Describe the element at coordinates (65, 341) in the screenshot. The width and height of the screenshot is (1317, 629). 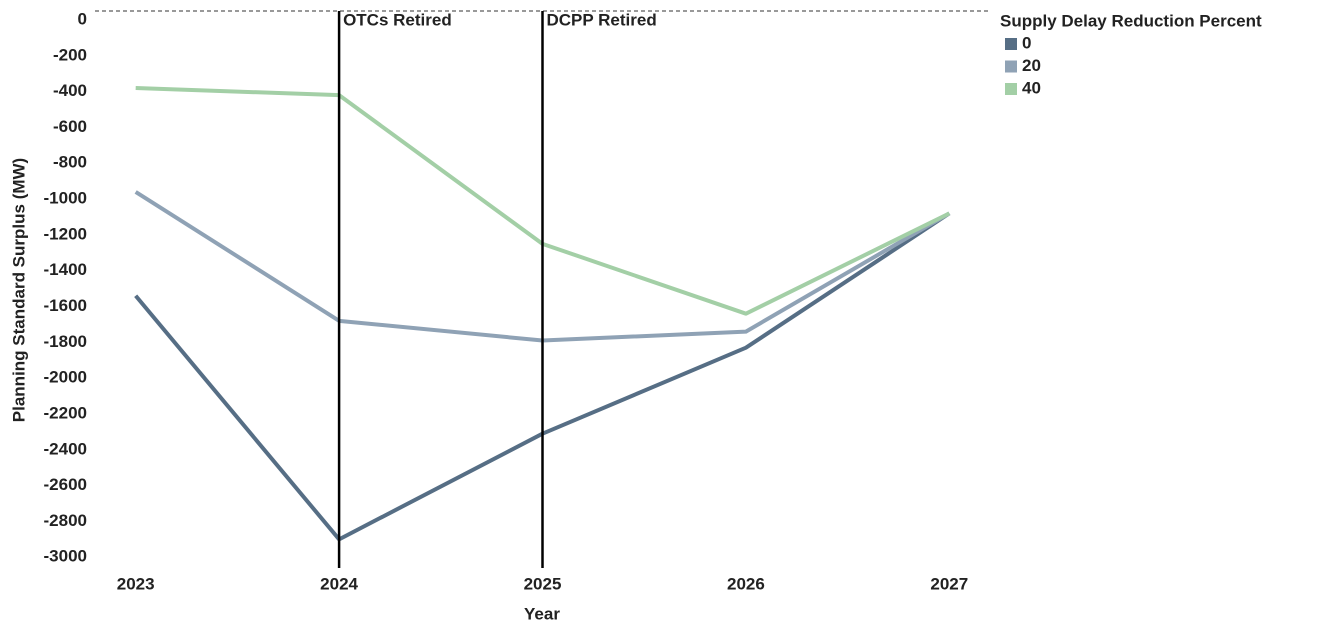
I see `y-tick-label: -1800` at that location.